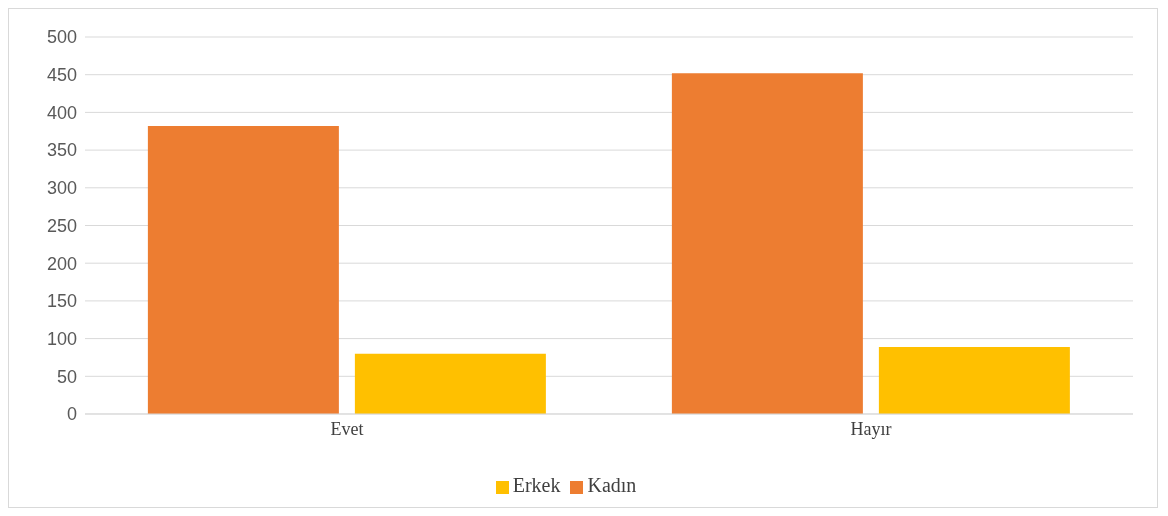  What do you see at coordinates (347, 428) in the screenshot?
I see `x-tick-label: Evet` at bounding box center [347, 428].